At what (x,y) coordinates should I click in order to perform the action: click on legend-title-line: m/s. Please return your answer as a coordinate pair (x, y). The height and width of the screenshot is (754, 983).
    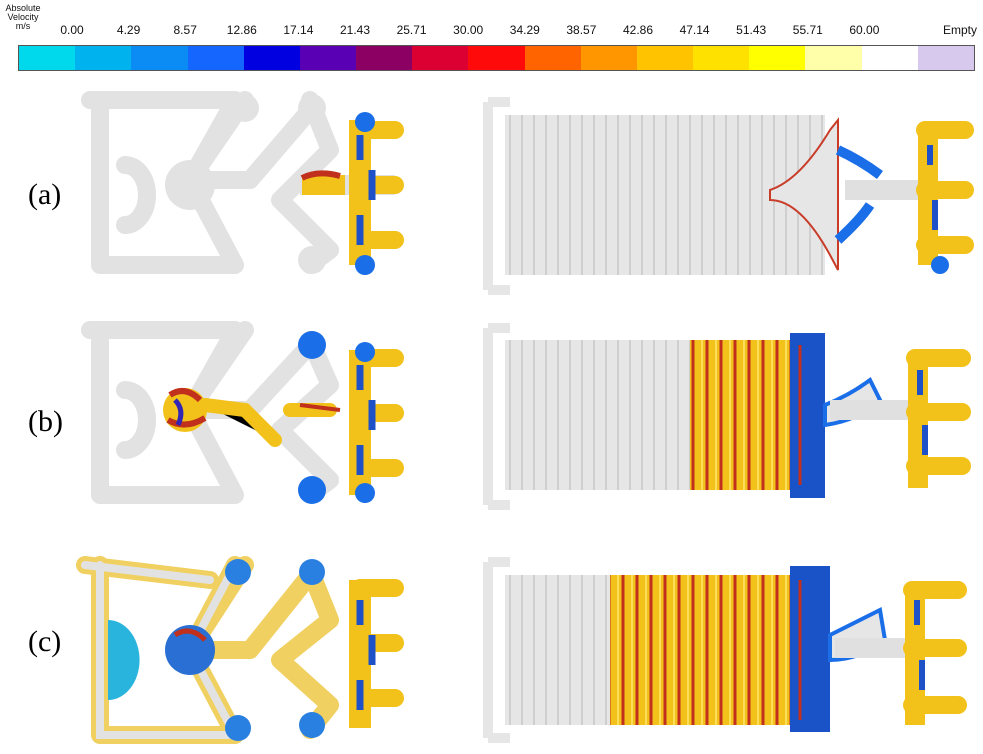
    Looking at the image, I should click on (23, 26).